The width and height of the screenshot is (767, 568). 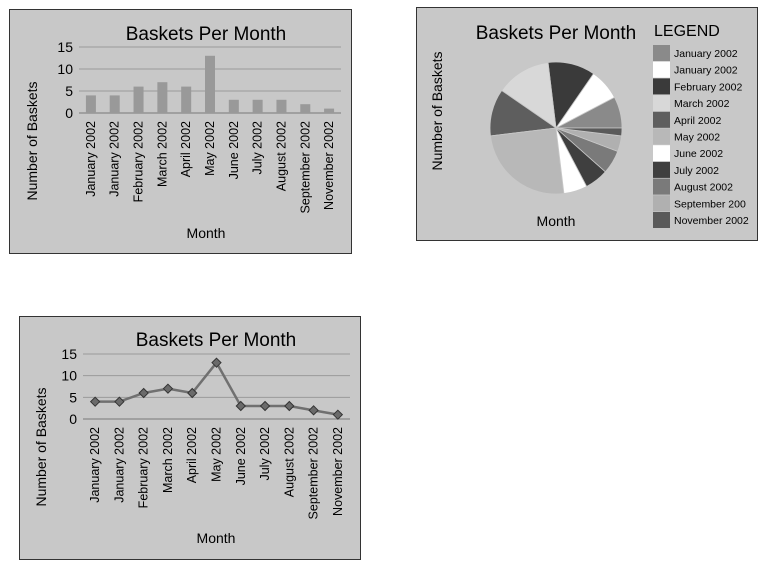 What do you see at coordinates (144, 467) in the screenshot?
I see `line-xtick-label: February 2002` at bounding box center [144, 467].